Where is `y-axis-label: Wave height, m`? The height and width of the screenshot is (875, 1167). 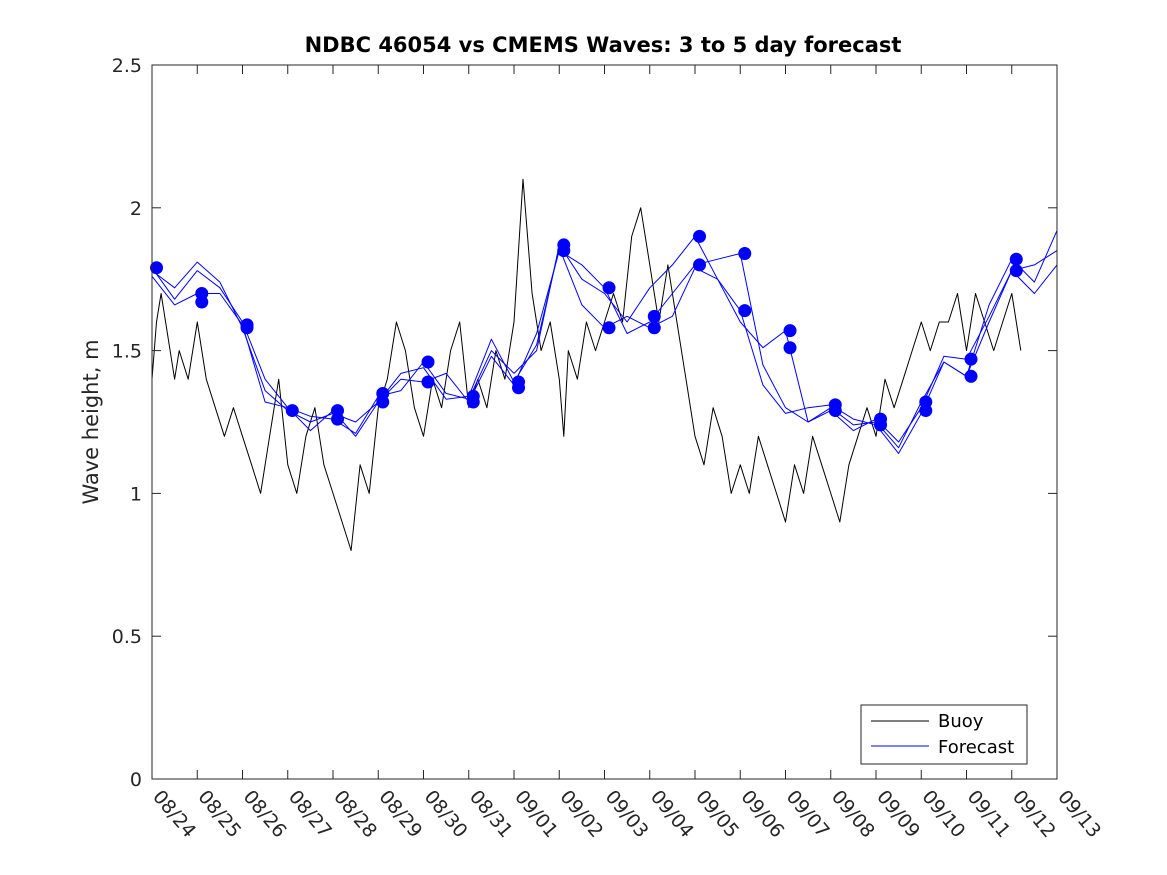 y-axis-label: Wave height, m is located at coordinates (91, 421).